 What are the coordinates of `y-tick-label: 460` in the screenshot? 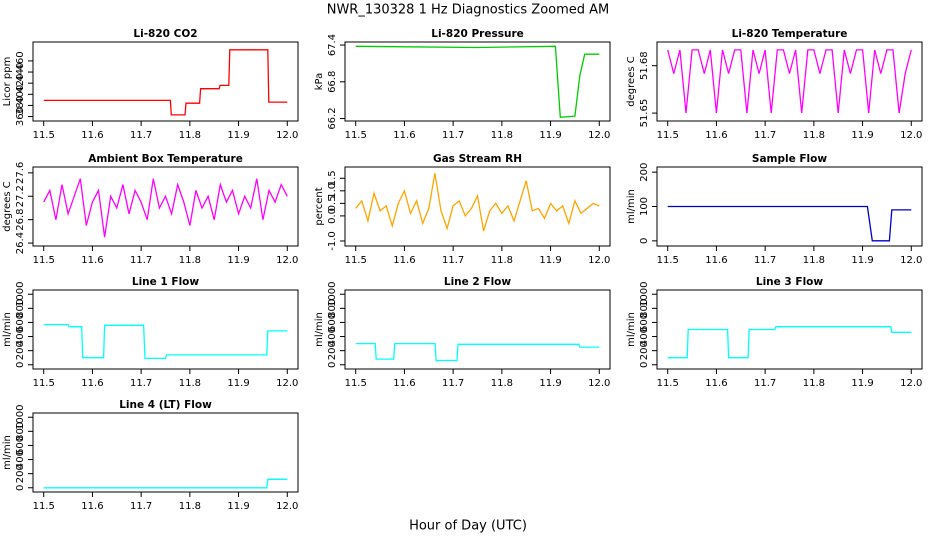 It's located at (20, 60).